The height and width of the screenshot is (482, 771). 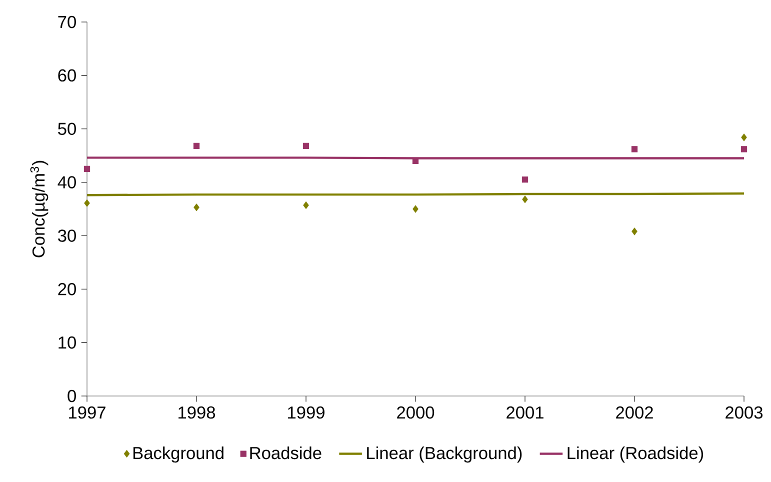 What do you see at coordinates (744, 412) in the screenshot?
I see `x-tick-label: 2003` at bounding box center [744, 412].